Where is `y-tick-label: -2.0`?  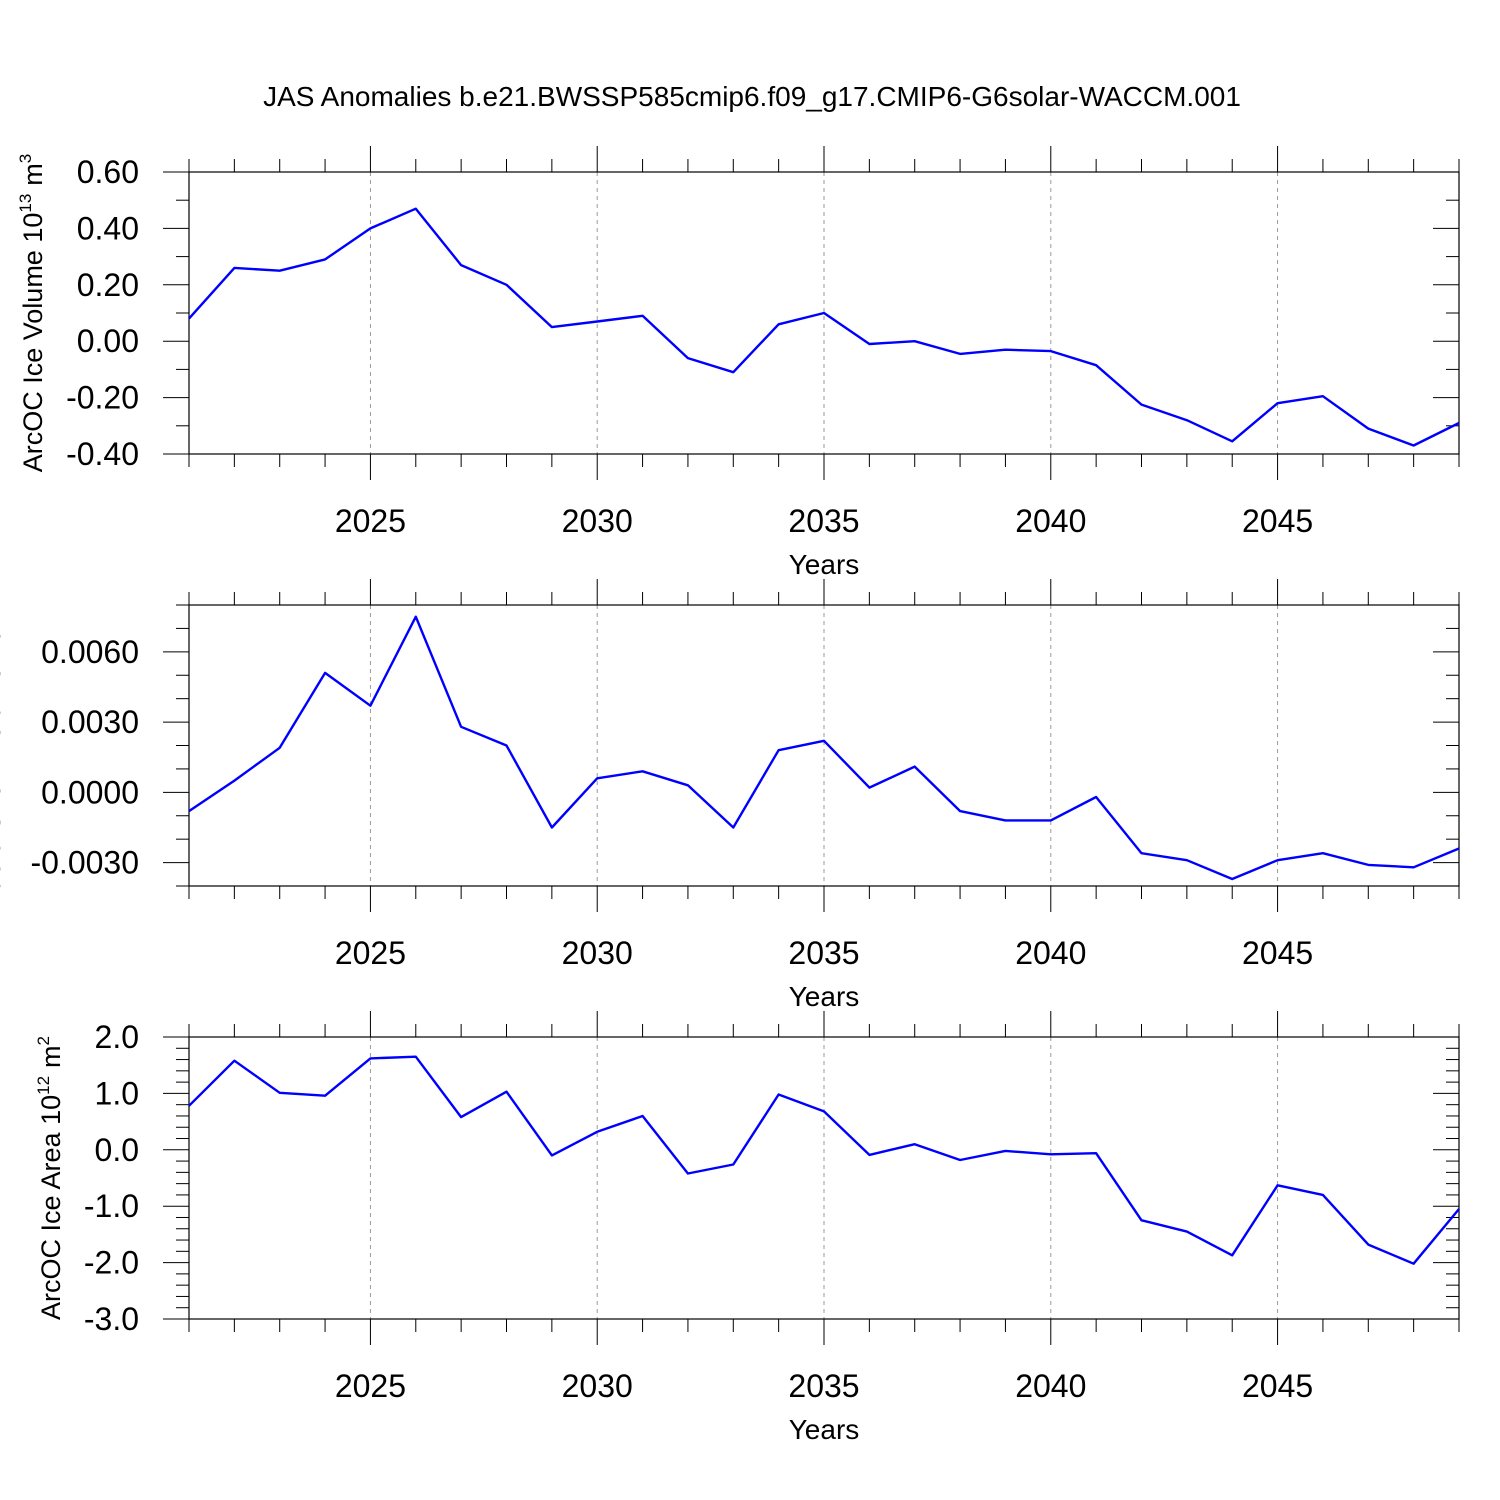 y-tick-label: -2.0 is located at coordinates (111, 1263).